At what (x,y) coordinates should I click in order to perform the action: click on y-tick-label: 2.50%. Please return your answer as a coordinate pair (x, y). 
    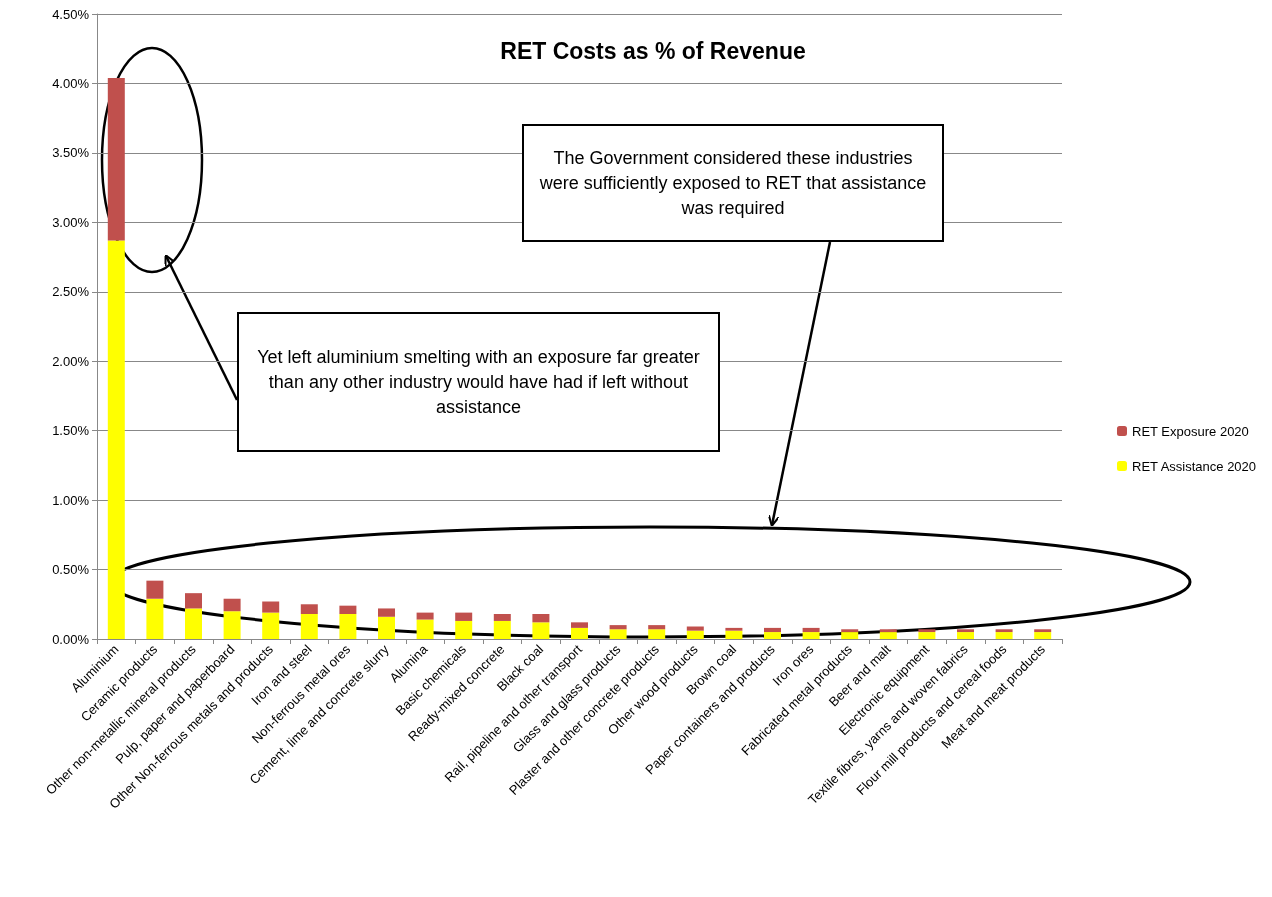
    Looking at the image, I should click on (71, 292).